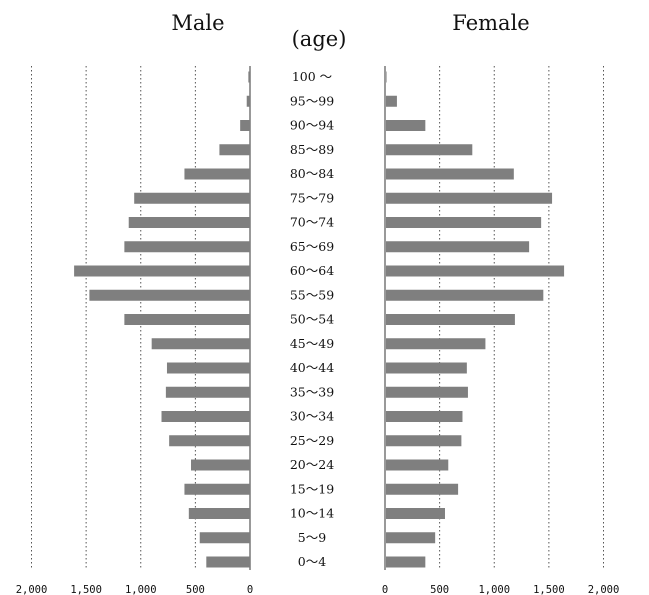 Image resolution: width=649 pixels, height=595 pixels. I want to click on age-category-label: 20～24, so click(312, 464).